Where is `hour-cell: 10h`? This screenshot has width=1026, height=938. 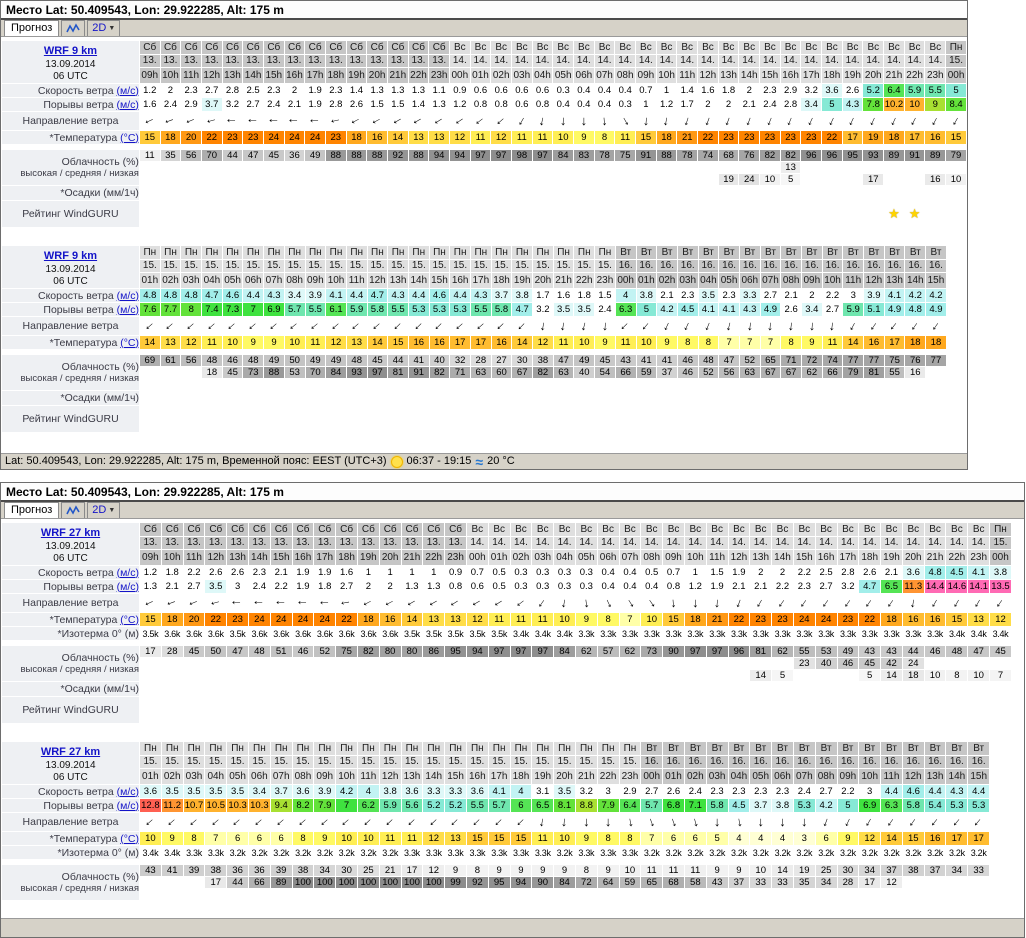
hour-cell: 10h is located at coordinates (832, 280).